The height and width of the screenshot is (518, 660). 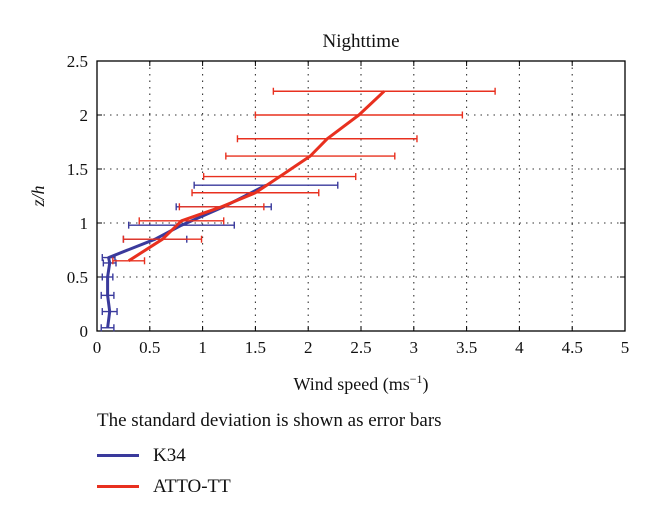 I want to click on line-k34, so click(x=186, y=255).